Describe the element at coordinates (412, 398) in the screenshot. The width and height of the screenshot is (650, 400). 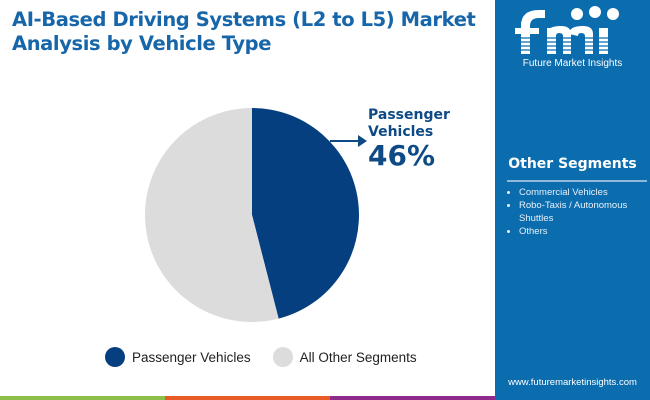
I see `stripe-purple` at that location.